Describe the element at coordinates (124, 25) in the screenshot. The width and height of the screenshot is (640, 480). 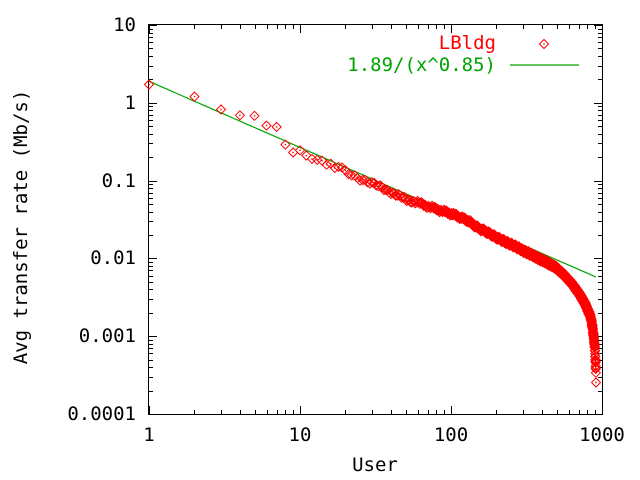
I see `y-tick-label: 10` at that location.